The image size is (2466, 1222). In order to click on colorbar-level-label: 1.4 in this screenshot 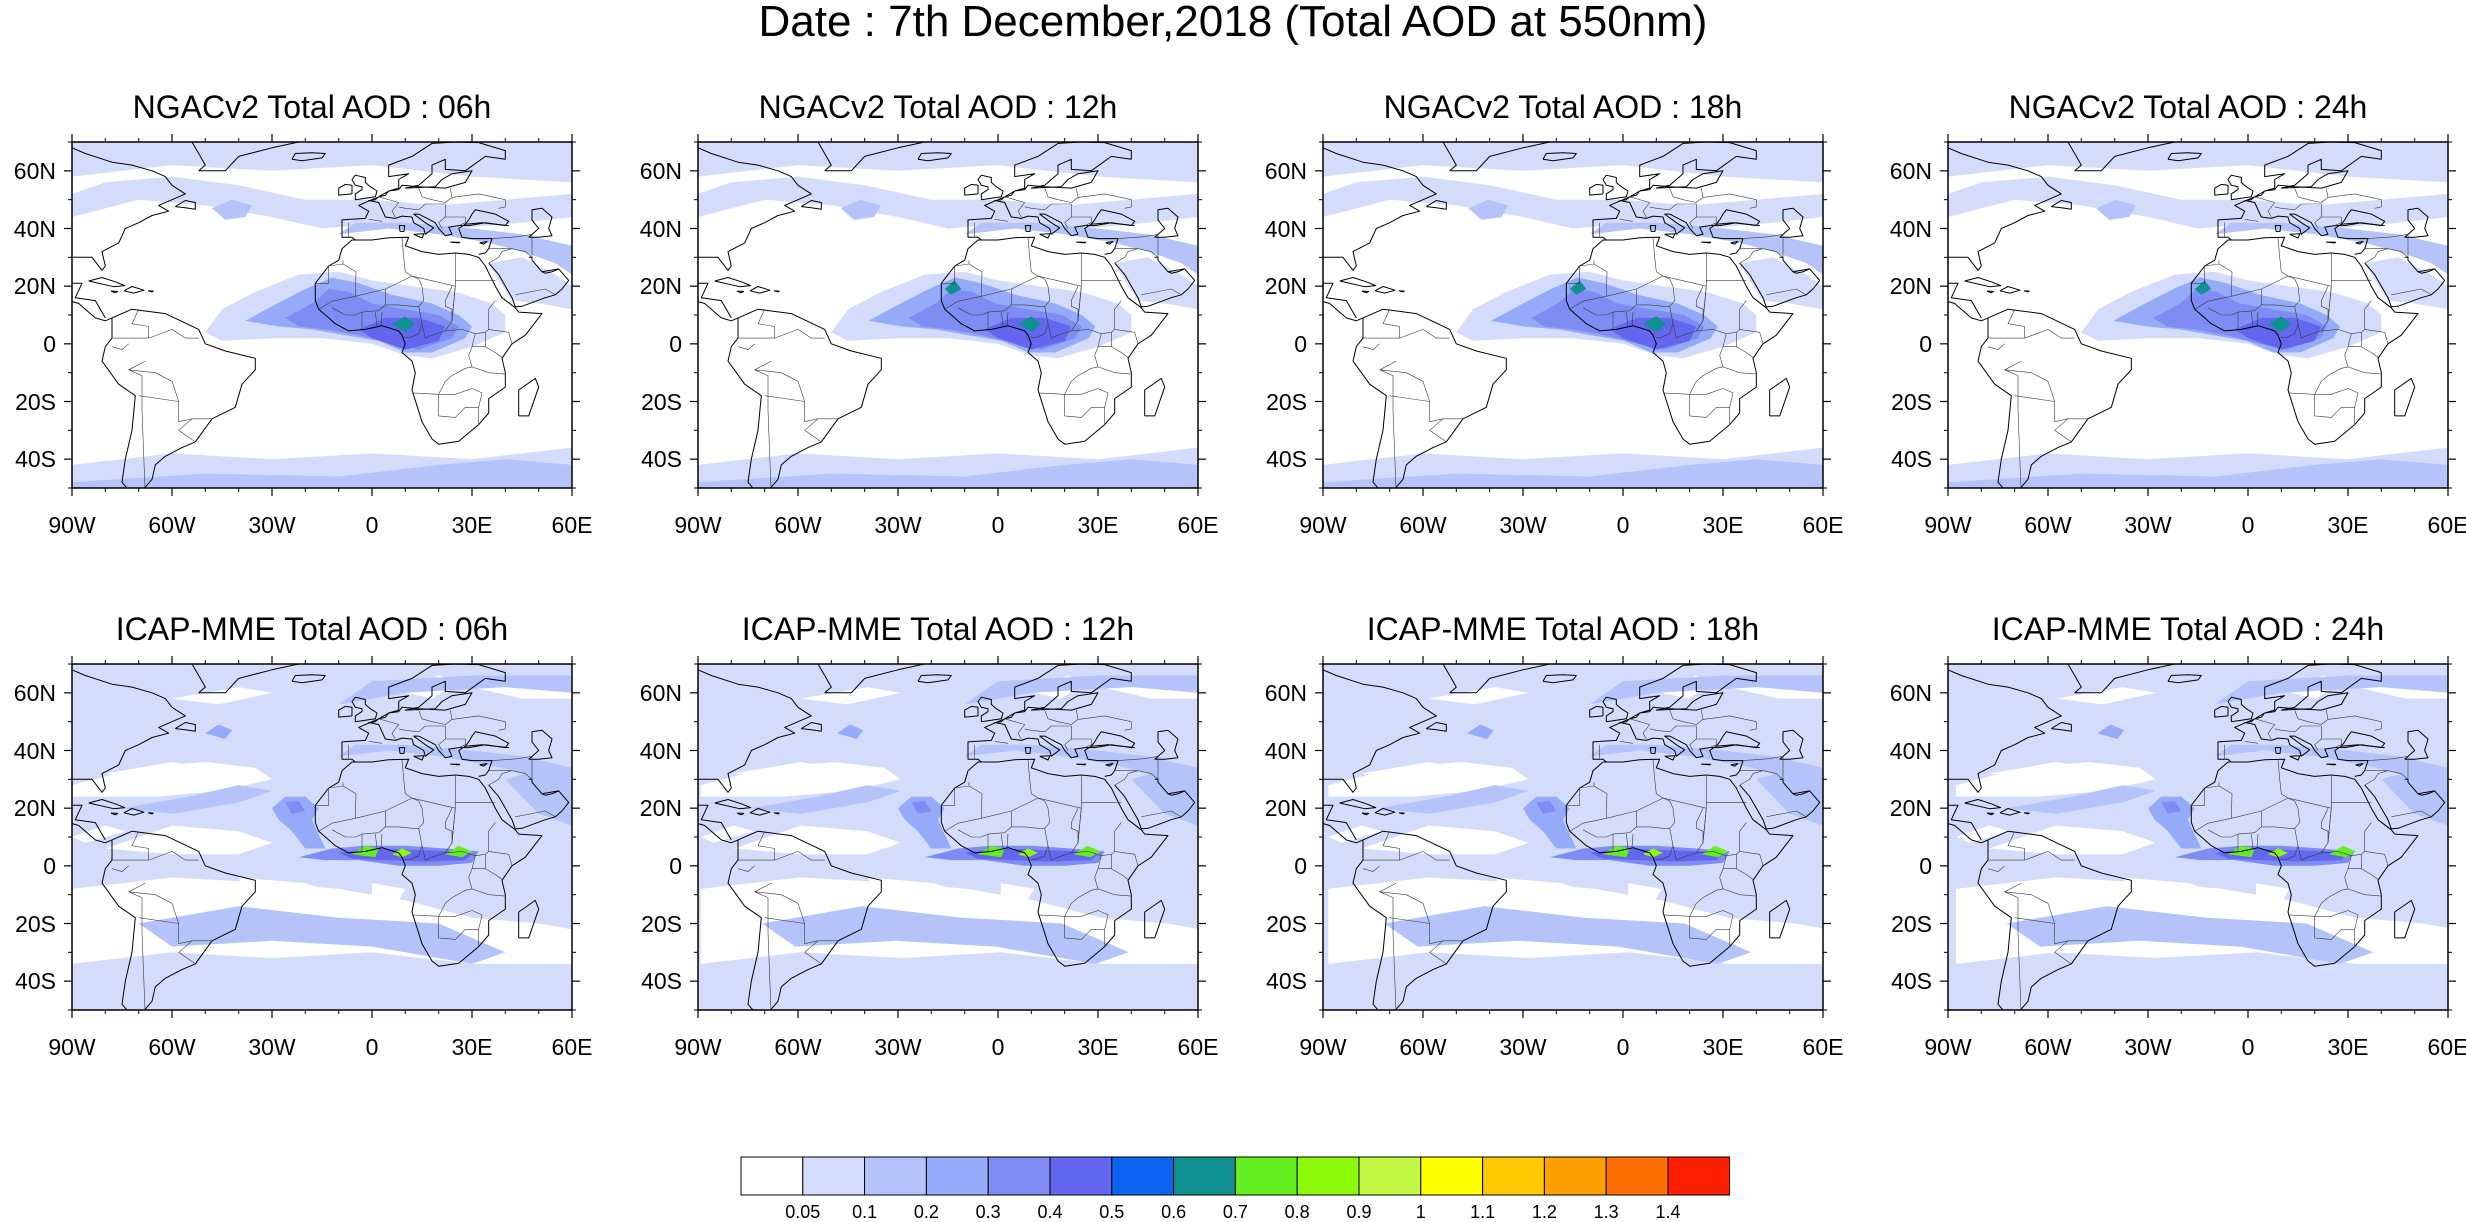, I will do `click(1668, 1212)`.